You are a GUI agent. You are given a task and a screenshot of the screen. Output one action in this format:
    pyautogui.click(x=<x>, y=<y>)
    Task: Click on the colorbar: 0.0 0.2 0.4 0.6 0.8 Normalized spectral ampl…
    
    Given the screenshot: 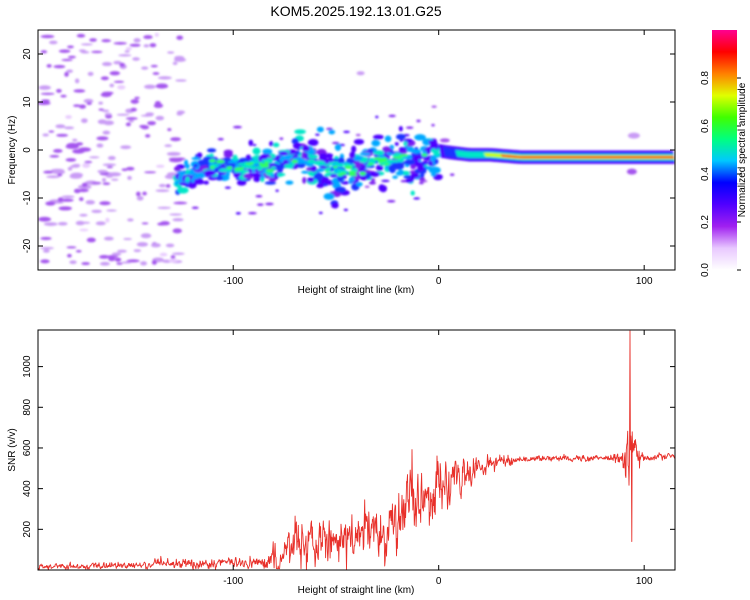 What is the action you would take?
    pyautogui.click(x=724, y=153)
    